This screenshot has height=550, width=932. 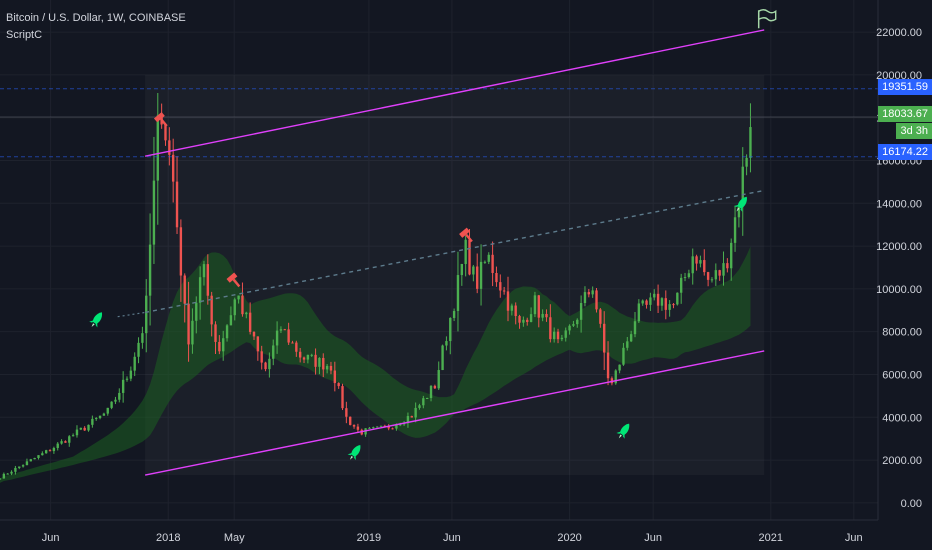 I want to click on price-tick-label: 8000.00, so click(x=902, y=333).